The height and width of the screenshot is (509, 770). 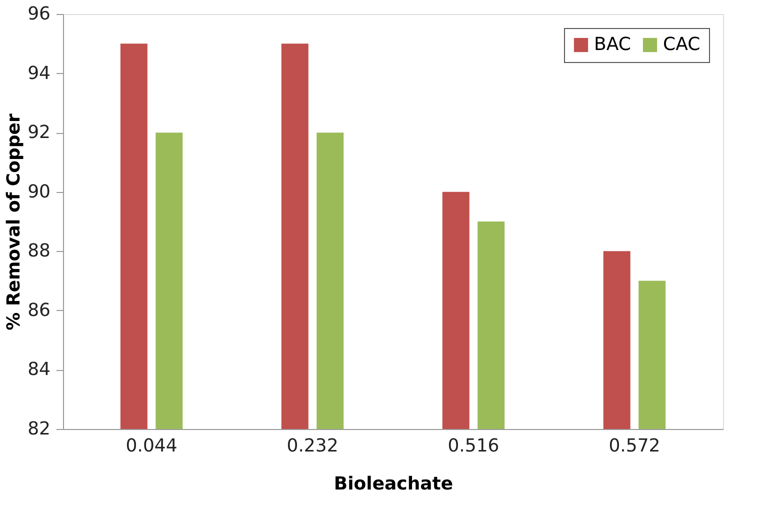 What do you see at coordinates (39, 251) in the screenshot?
I see `y-tick-label: 88` at bounding box center [39, 251].